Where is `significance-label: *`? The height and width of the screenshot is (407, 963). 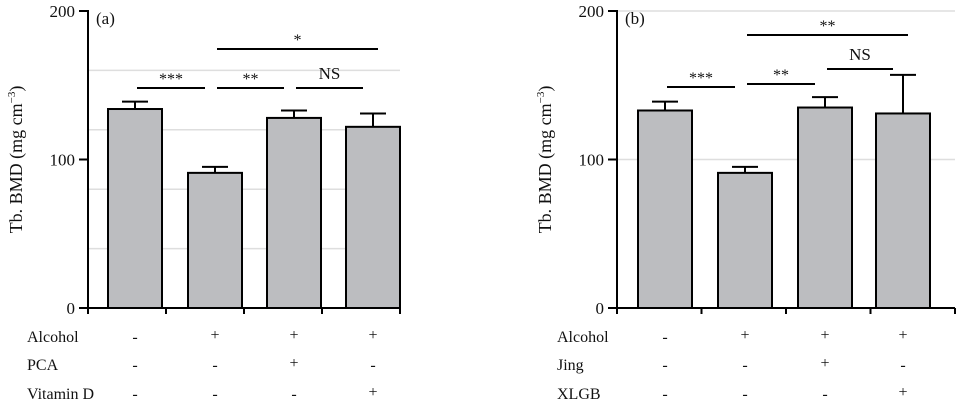
significance-label: * is located at coordinates (298, 40).